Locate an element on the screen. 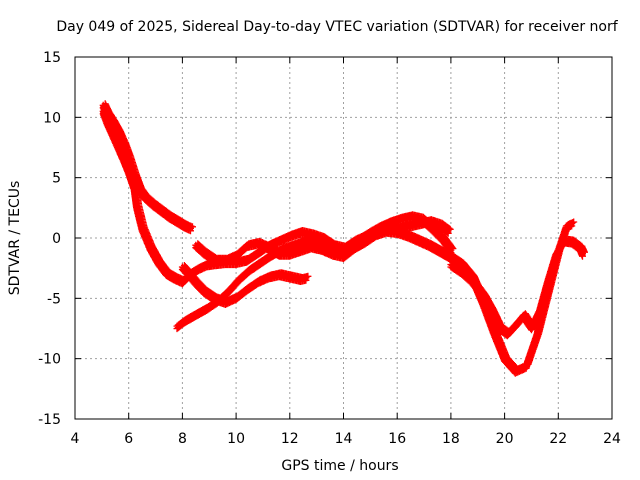 Image resolution: width=640 pixels, height=480 pixels. y-tick-label: -15 is located at coordinates (49, 420).